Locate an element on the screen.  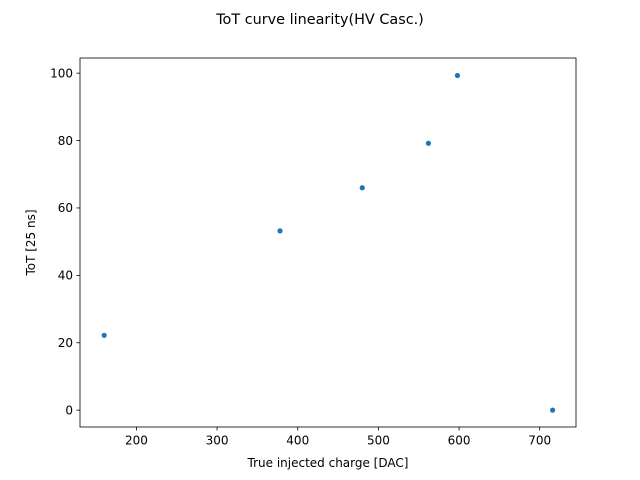
chart-title: ToT curve linearity(HV Casc.) is located at coordinates (319, 20).